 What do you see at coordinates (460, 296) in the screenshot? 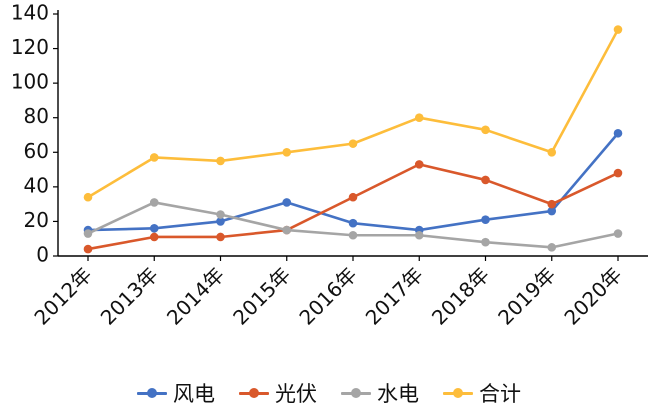
I see `x-tick-label: 2018年` at bounding box center [460, 296].